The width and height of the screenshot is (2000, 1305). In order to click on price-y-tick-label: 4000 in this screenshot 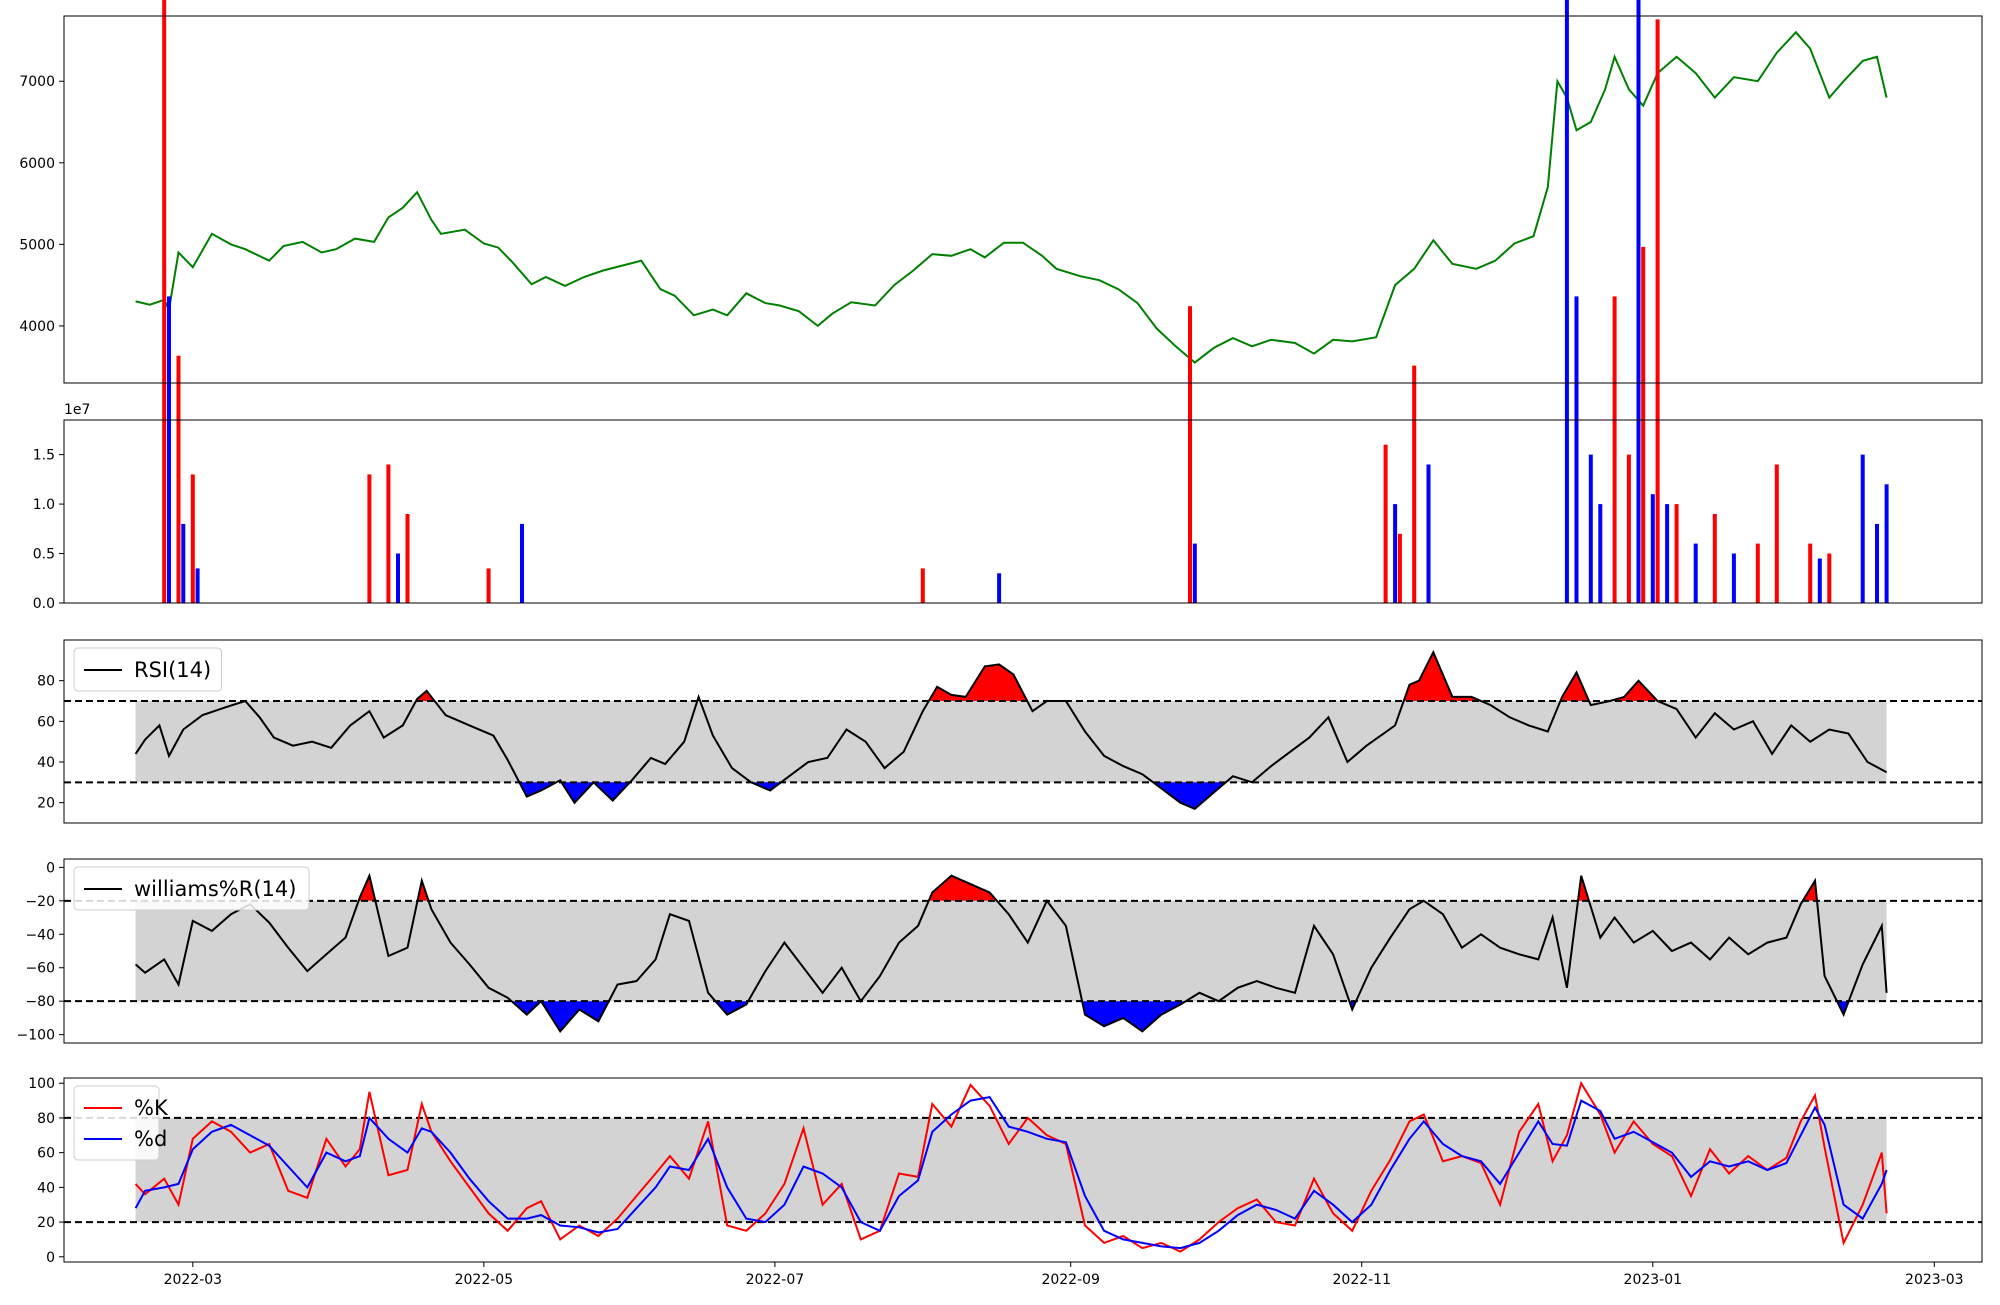, I will do `click(37, 327)`.